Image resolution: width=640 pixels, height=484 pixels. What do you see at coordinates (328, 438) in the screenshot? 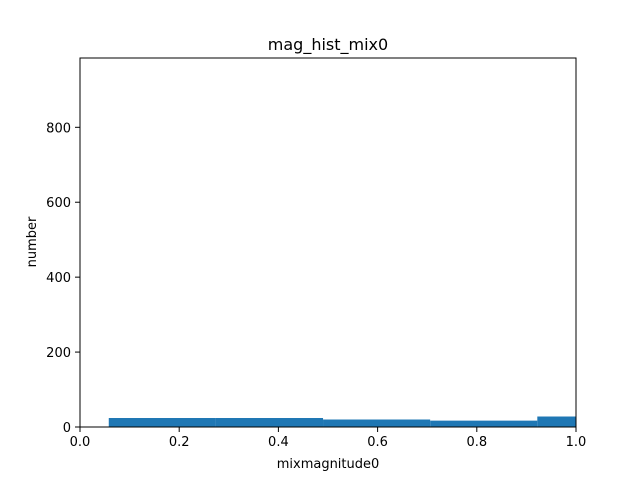
I see `x-axis-ticks: 0.0 0.2 0.4 0.6 0.8 1.0` at bounding box center [328, 438].